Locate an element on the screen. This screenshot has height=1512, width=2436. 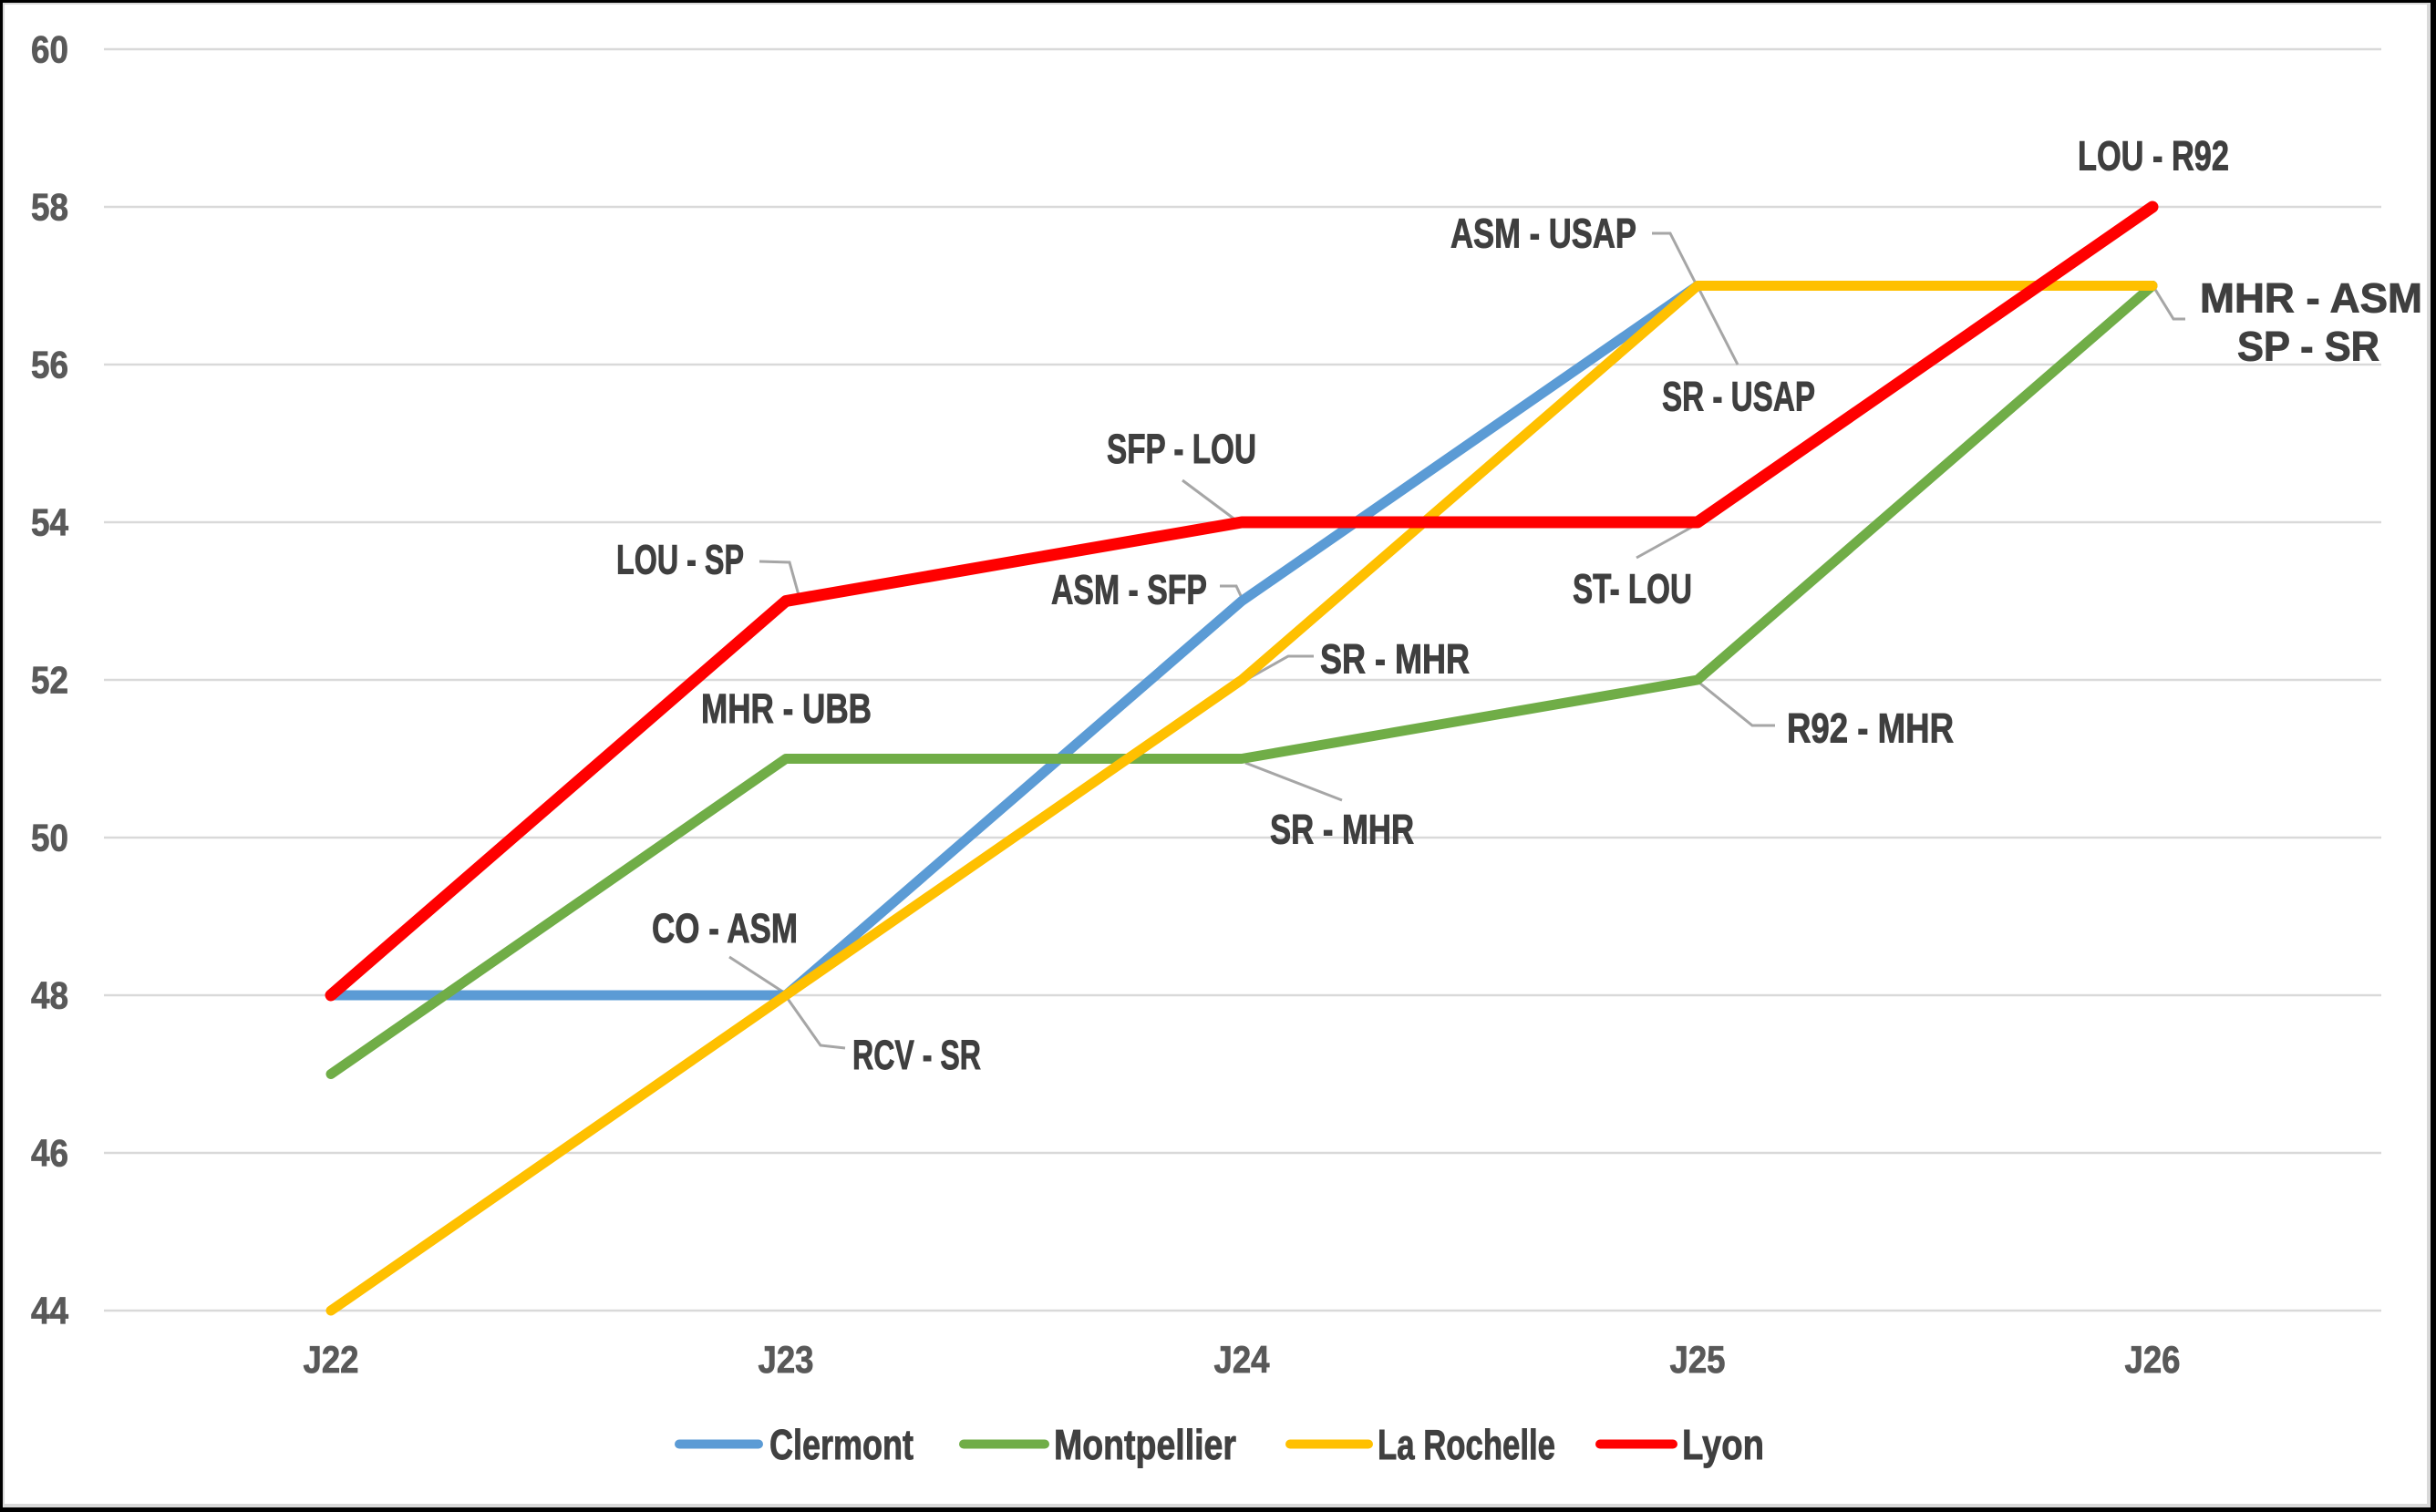
svg-text: Montpellier is located at coordinates (1145, 1445).